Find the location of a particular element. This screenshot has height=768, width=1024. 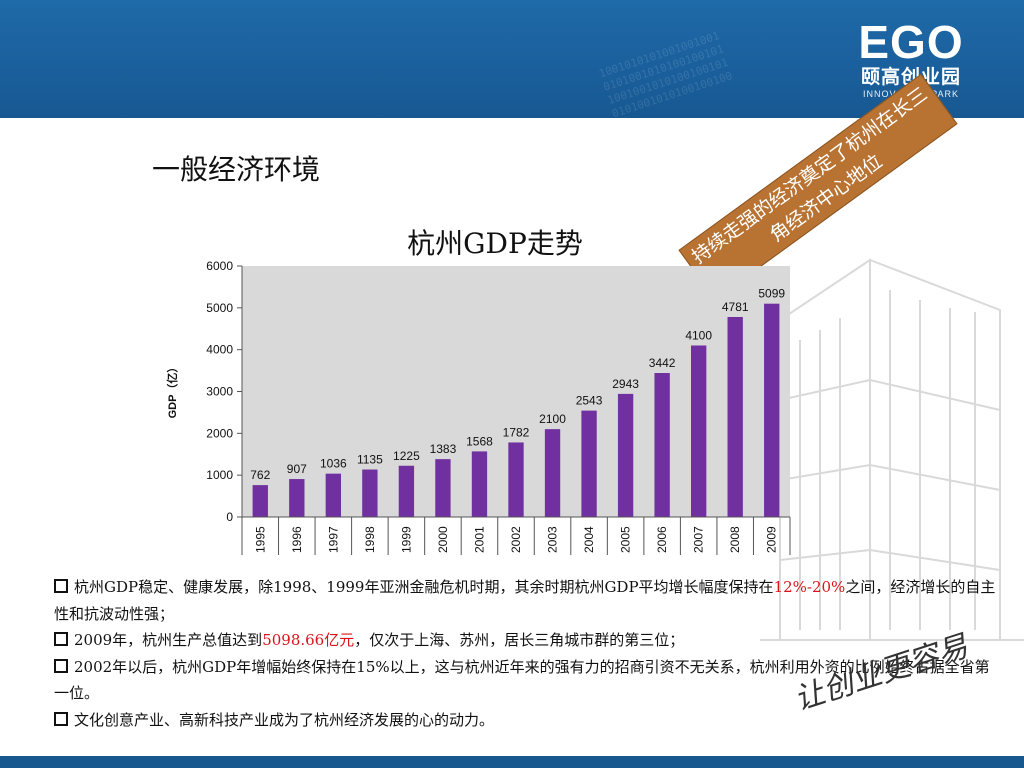

data-label: 1135 is located at coordinates (370, 460).